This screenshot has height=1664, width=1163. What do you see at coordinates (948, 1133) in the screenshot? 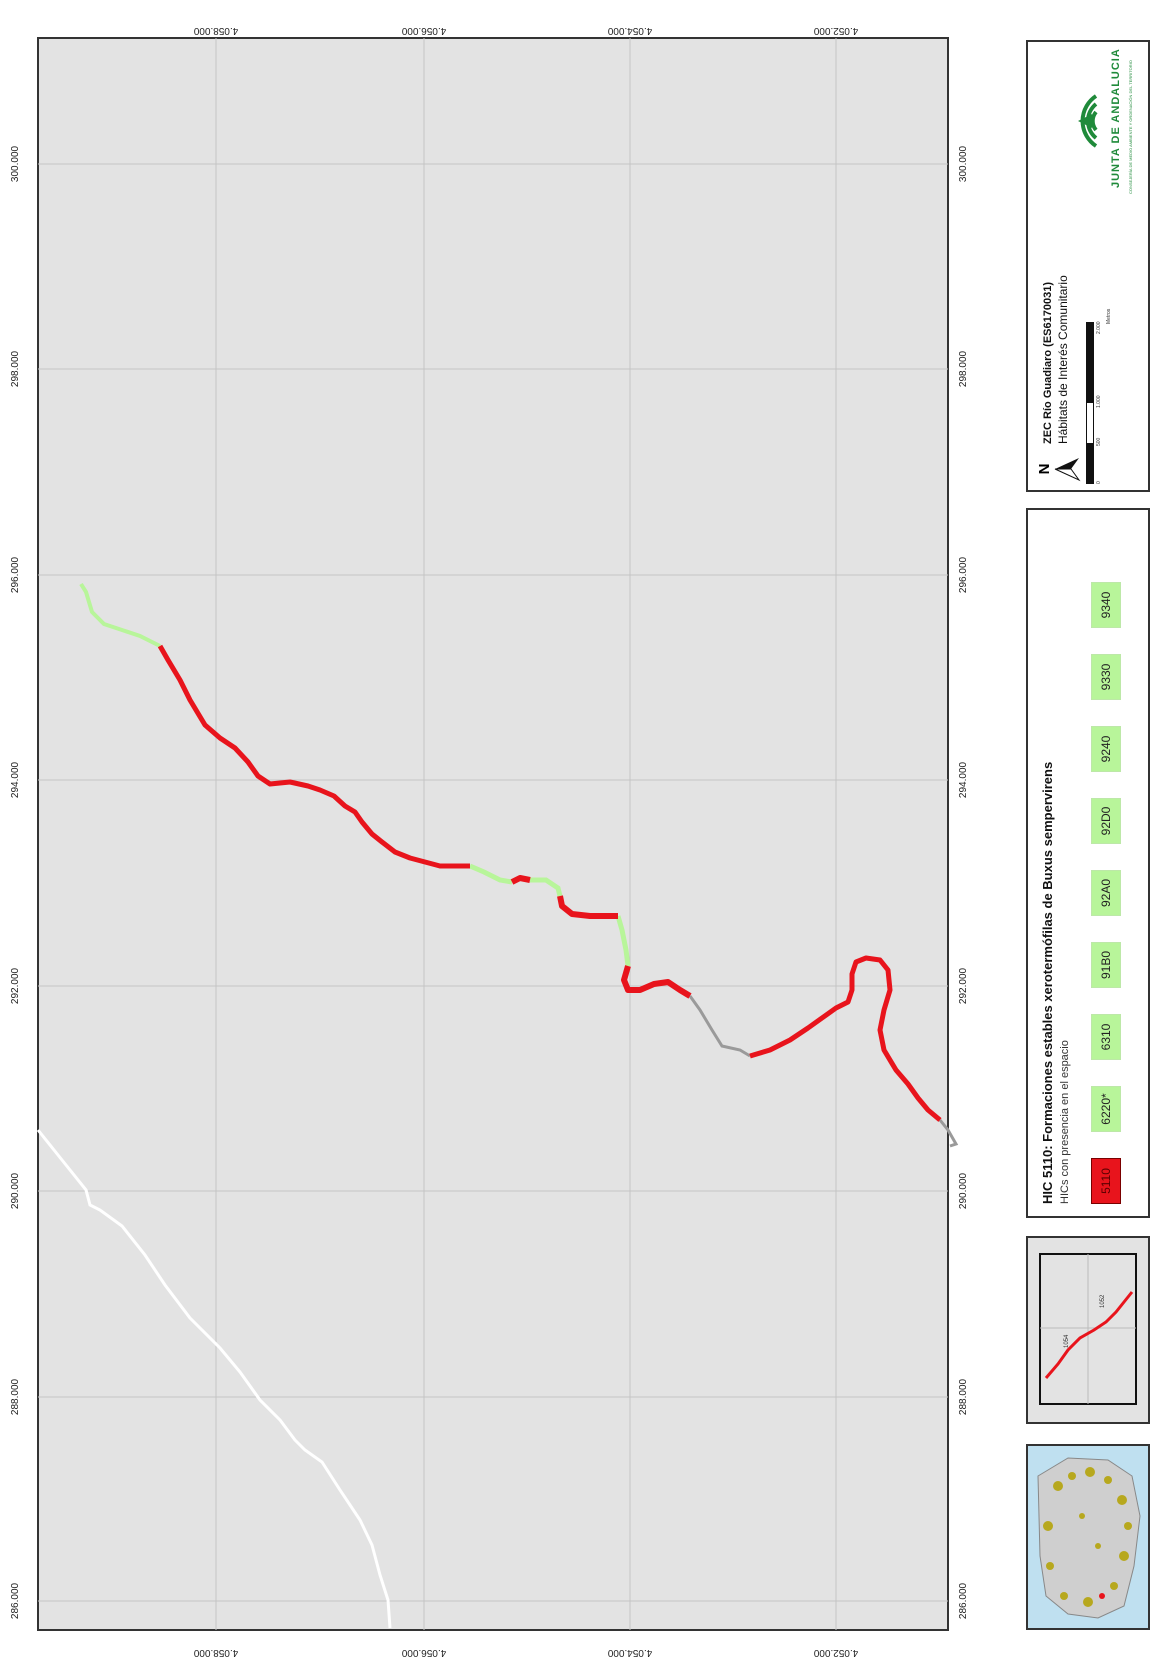
I see `river-outline-south` at bounding box center [948, 1133].